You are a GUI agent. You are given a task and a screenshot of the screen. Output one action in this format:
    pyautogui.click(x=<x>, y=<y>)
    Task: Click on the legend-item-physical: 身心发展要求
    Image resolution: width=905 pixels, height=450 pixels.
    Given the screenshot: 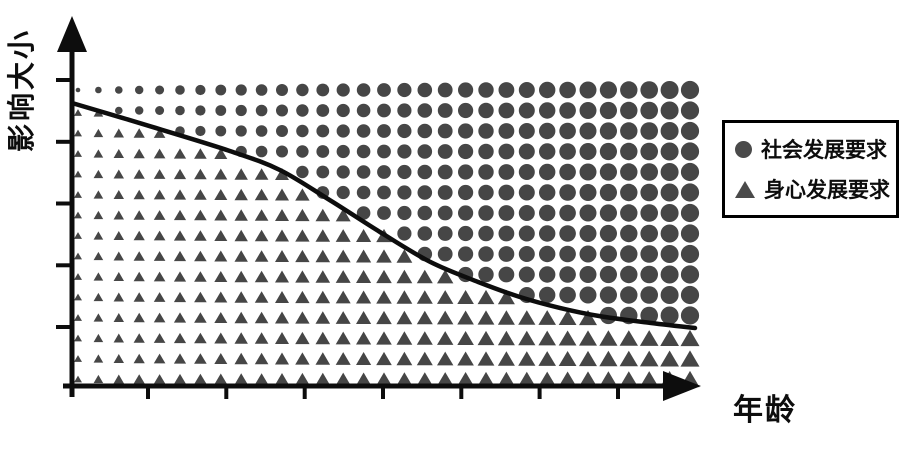 What is the action you would take?
    pyautogui.click(x=812, y=189)
    